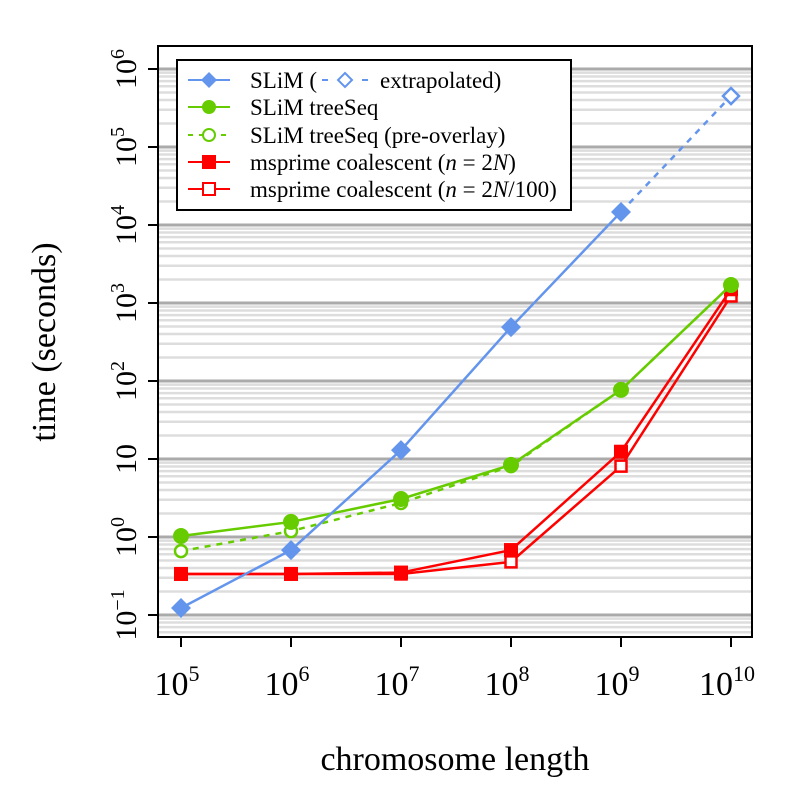 Image resolution: width=798 pixels, height=798 pixels. Describe the element at coordinates (209, 80) in the screenshot. I see `legend-diamond-icon` at that location.